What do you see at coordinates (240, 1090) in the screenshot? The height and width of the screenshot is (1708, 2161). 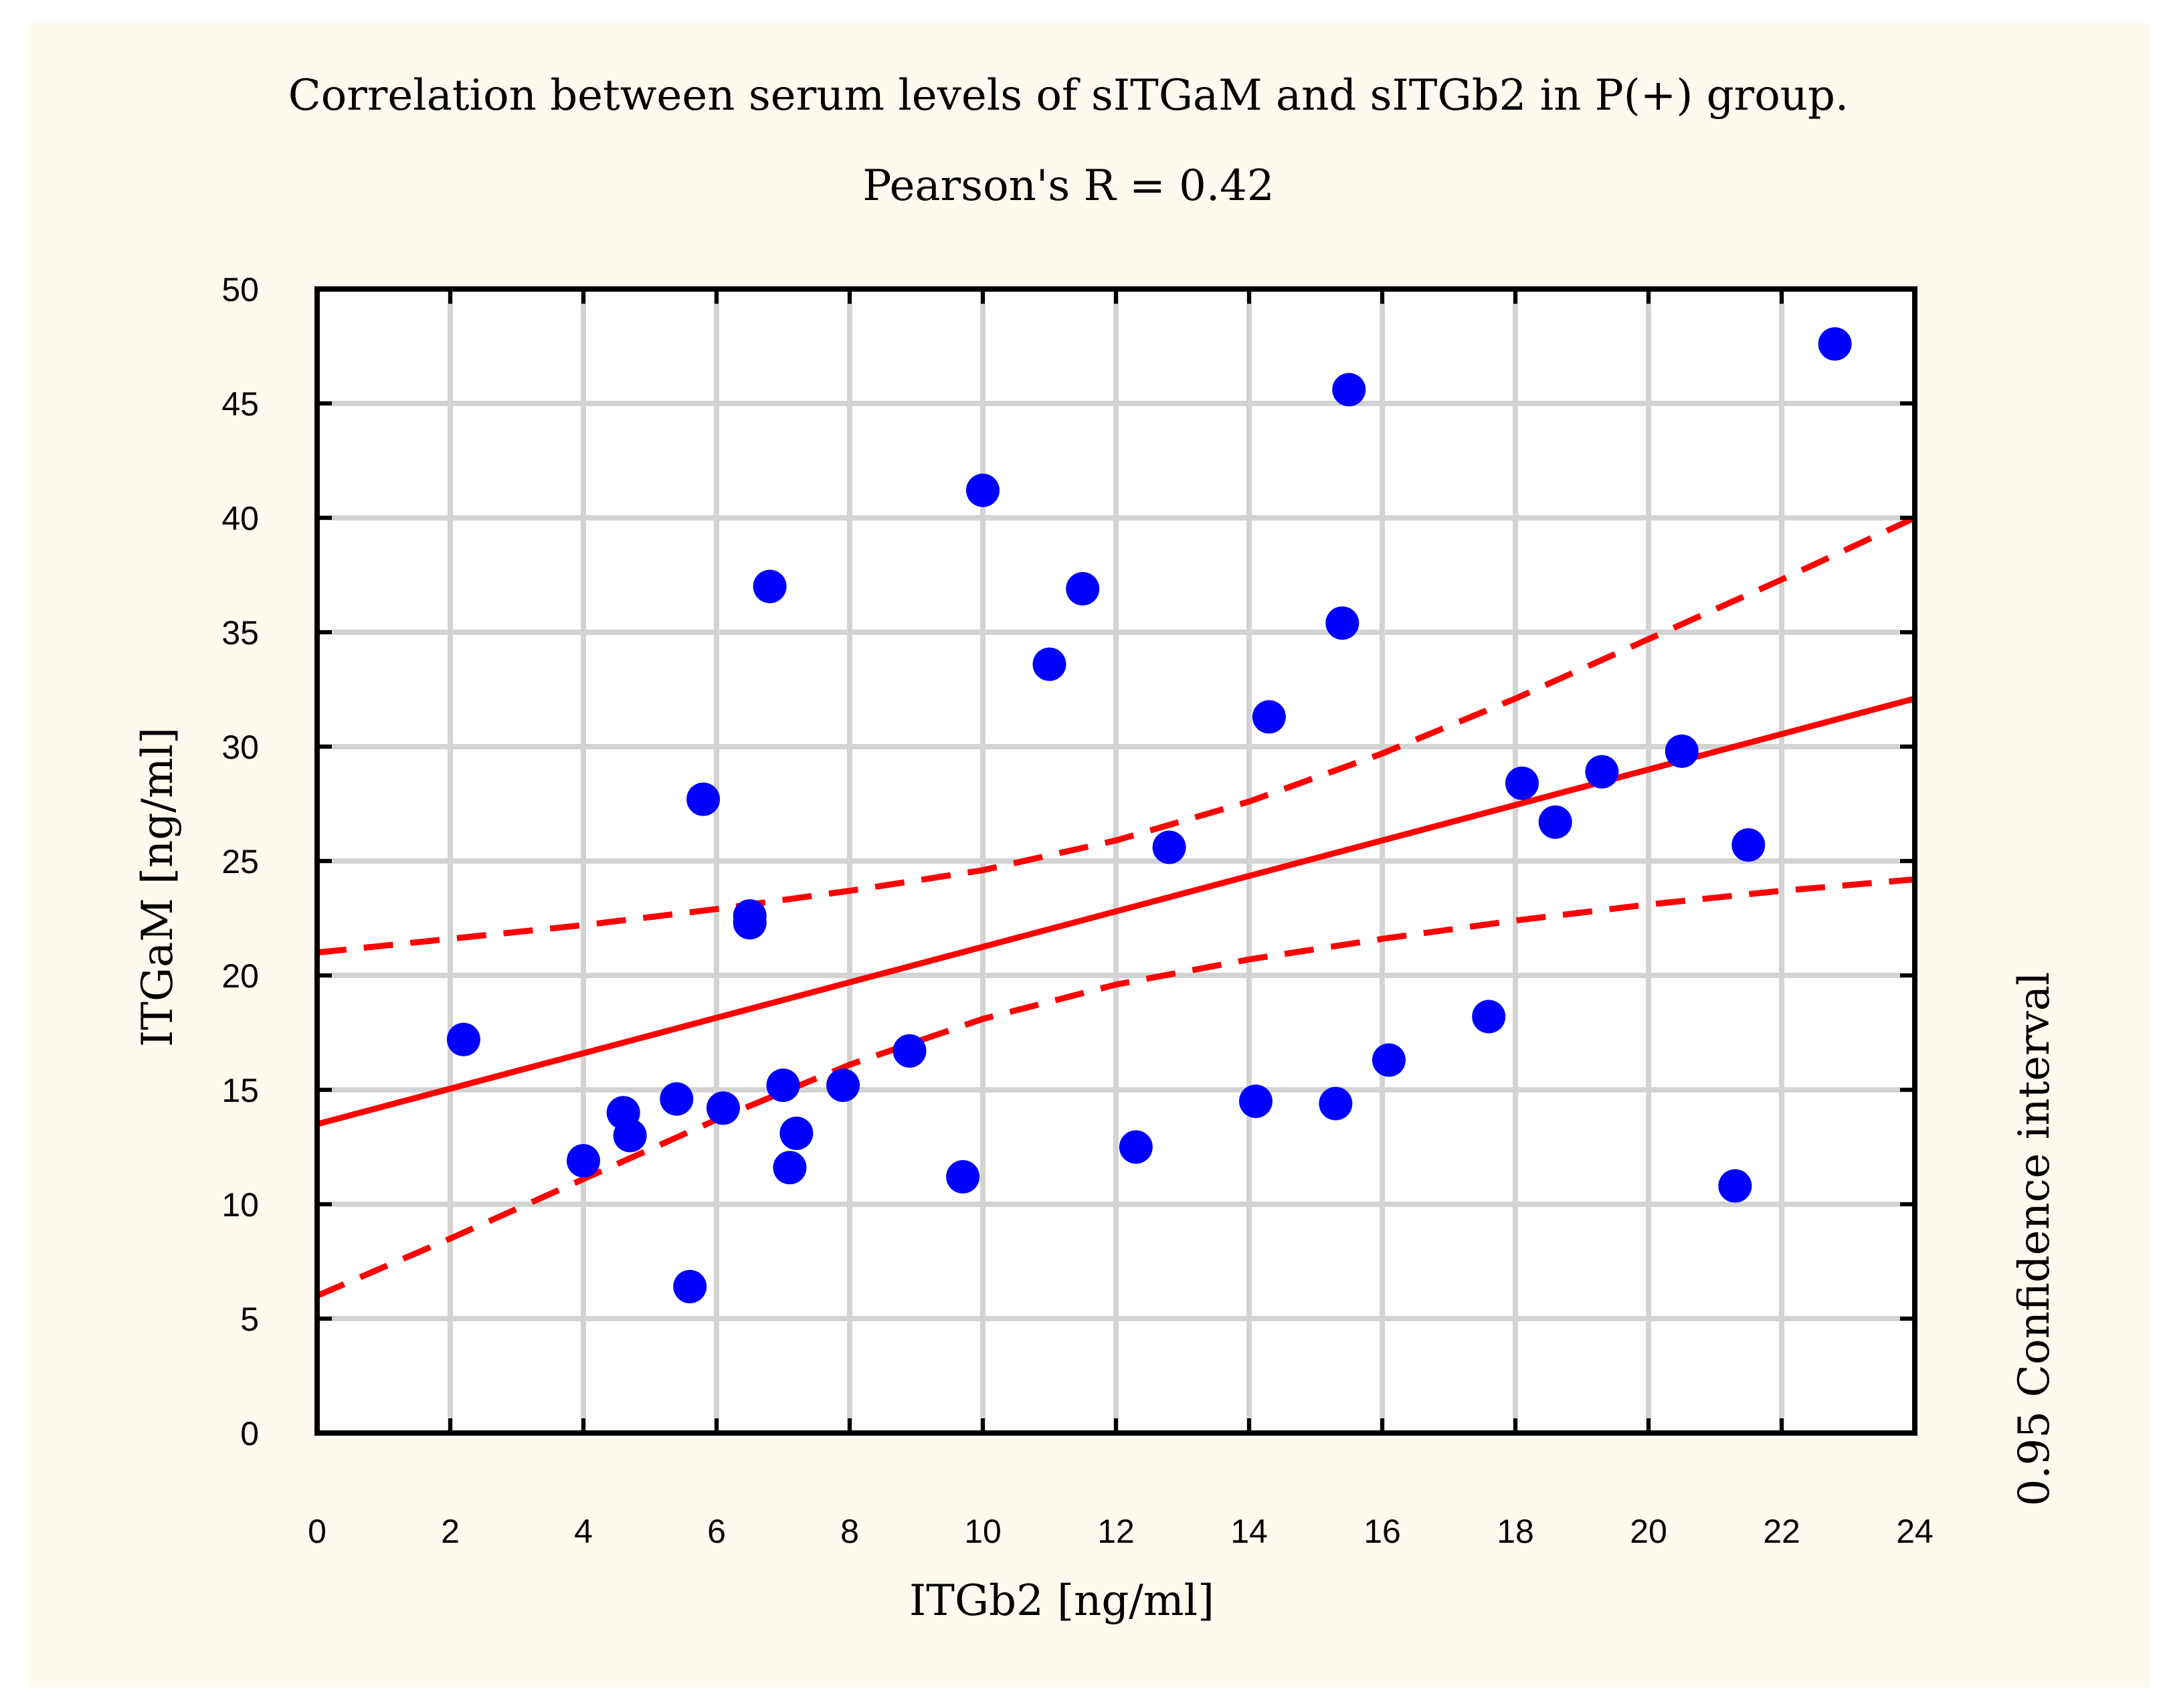 I see `y-tick-label: 15` at bounding box center [240, 1090].